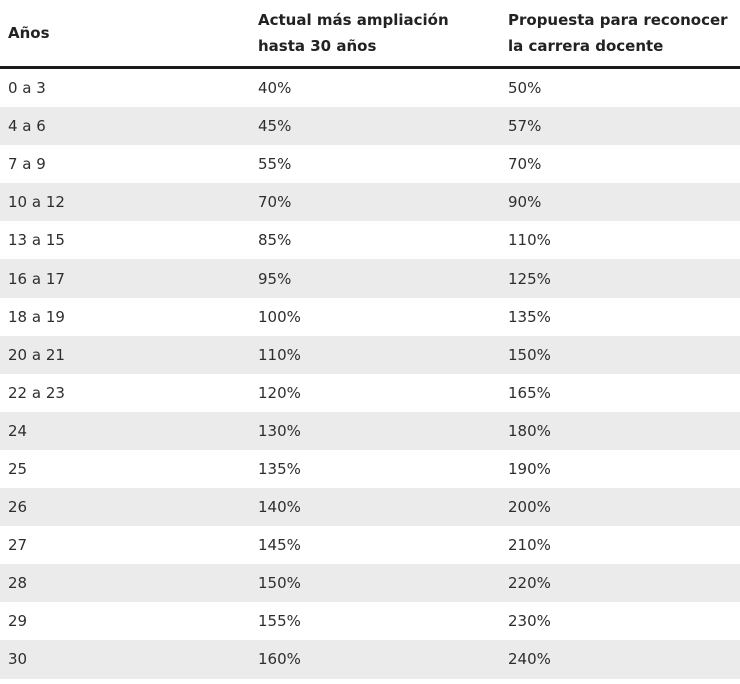 The image size is (740, 684). I want to click on cell-years: 20 a 21, so click(125, 354).